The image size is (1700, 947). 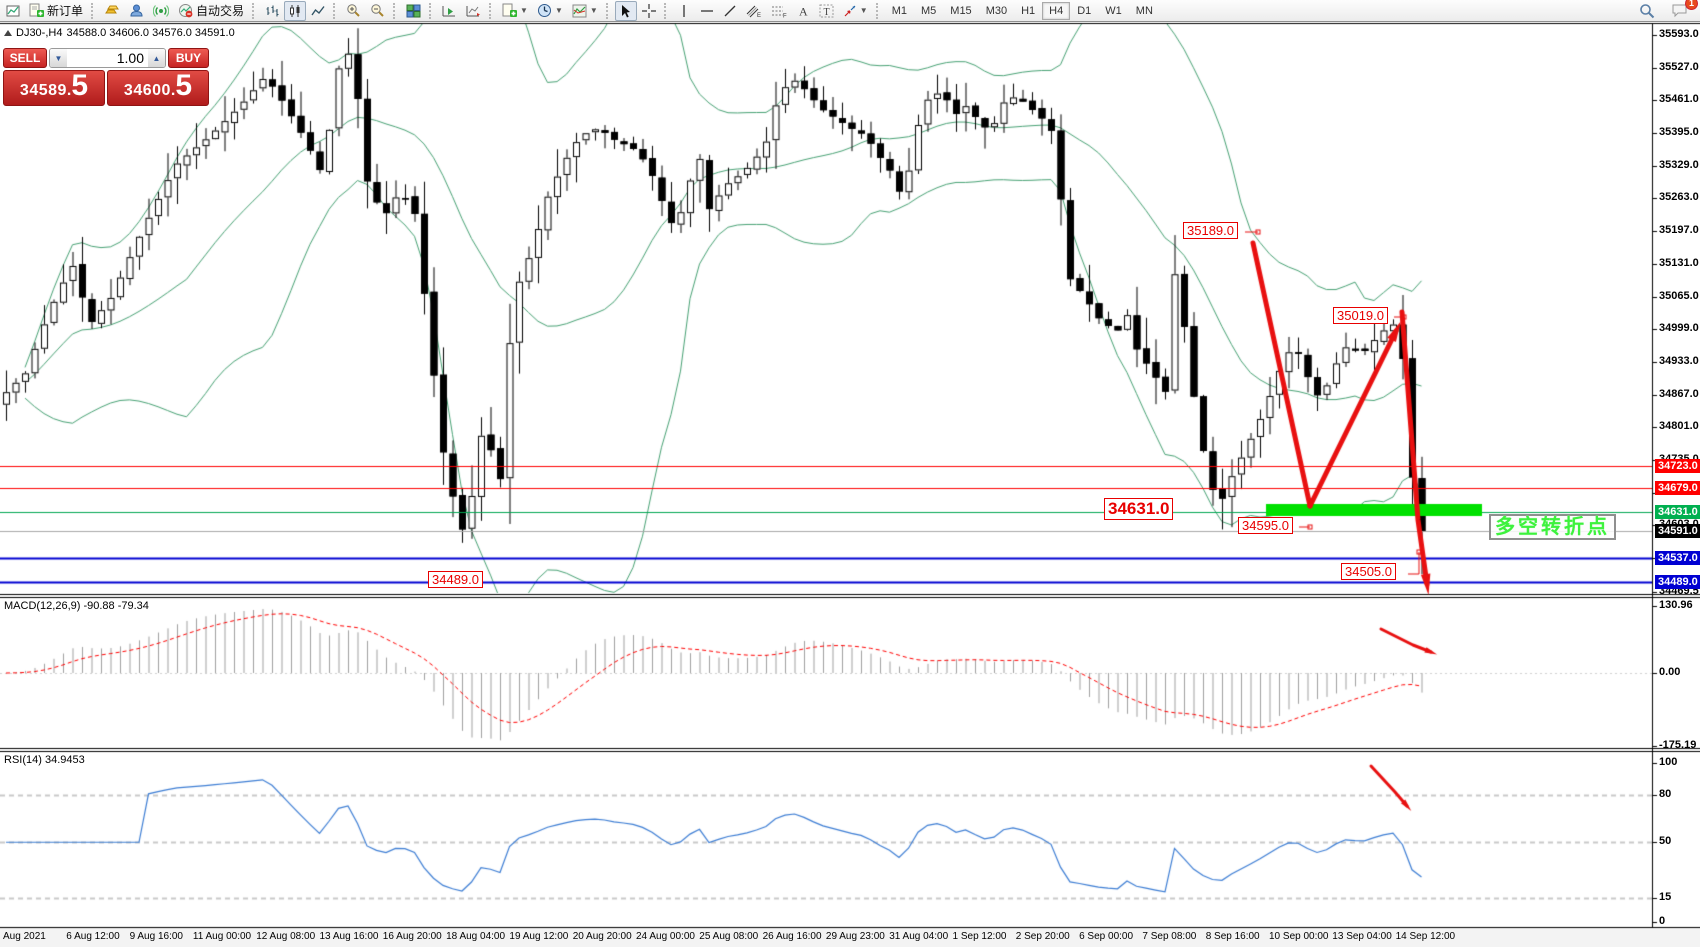 I want to click on autotrade-label: 自动交易, so click(x=220, y=11).